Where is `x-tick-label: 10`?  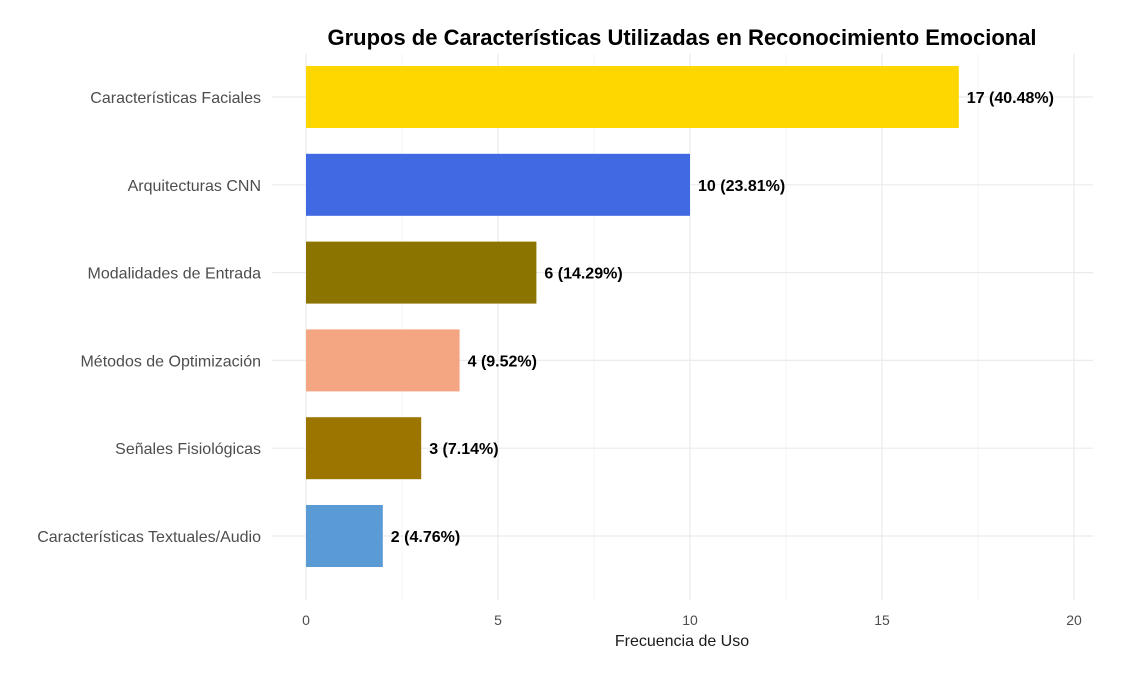
x-tick-label: 10 is located at coordinates (690, 620).